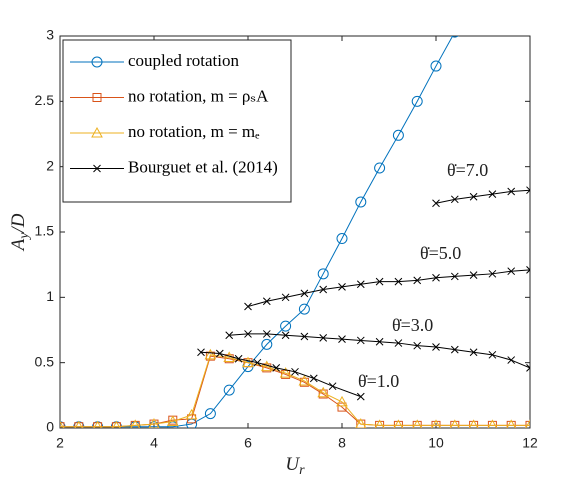 The width and height of the screenshot is (586, 484). Describe the element at coordinates (302, 470) in the screenshot. I see `x-label-sub: r` at that location.